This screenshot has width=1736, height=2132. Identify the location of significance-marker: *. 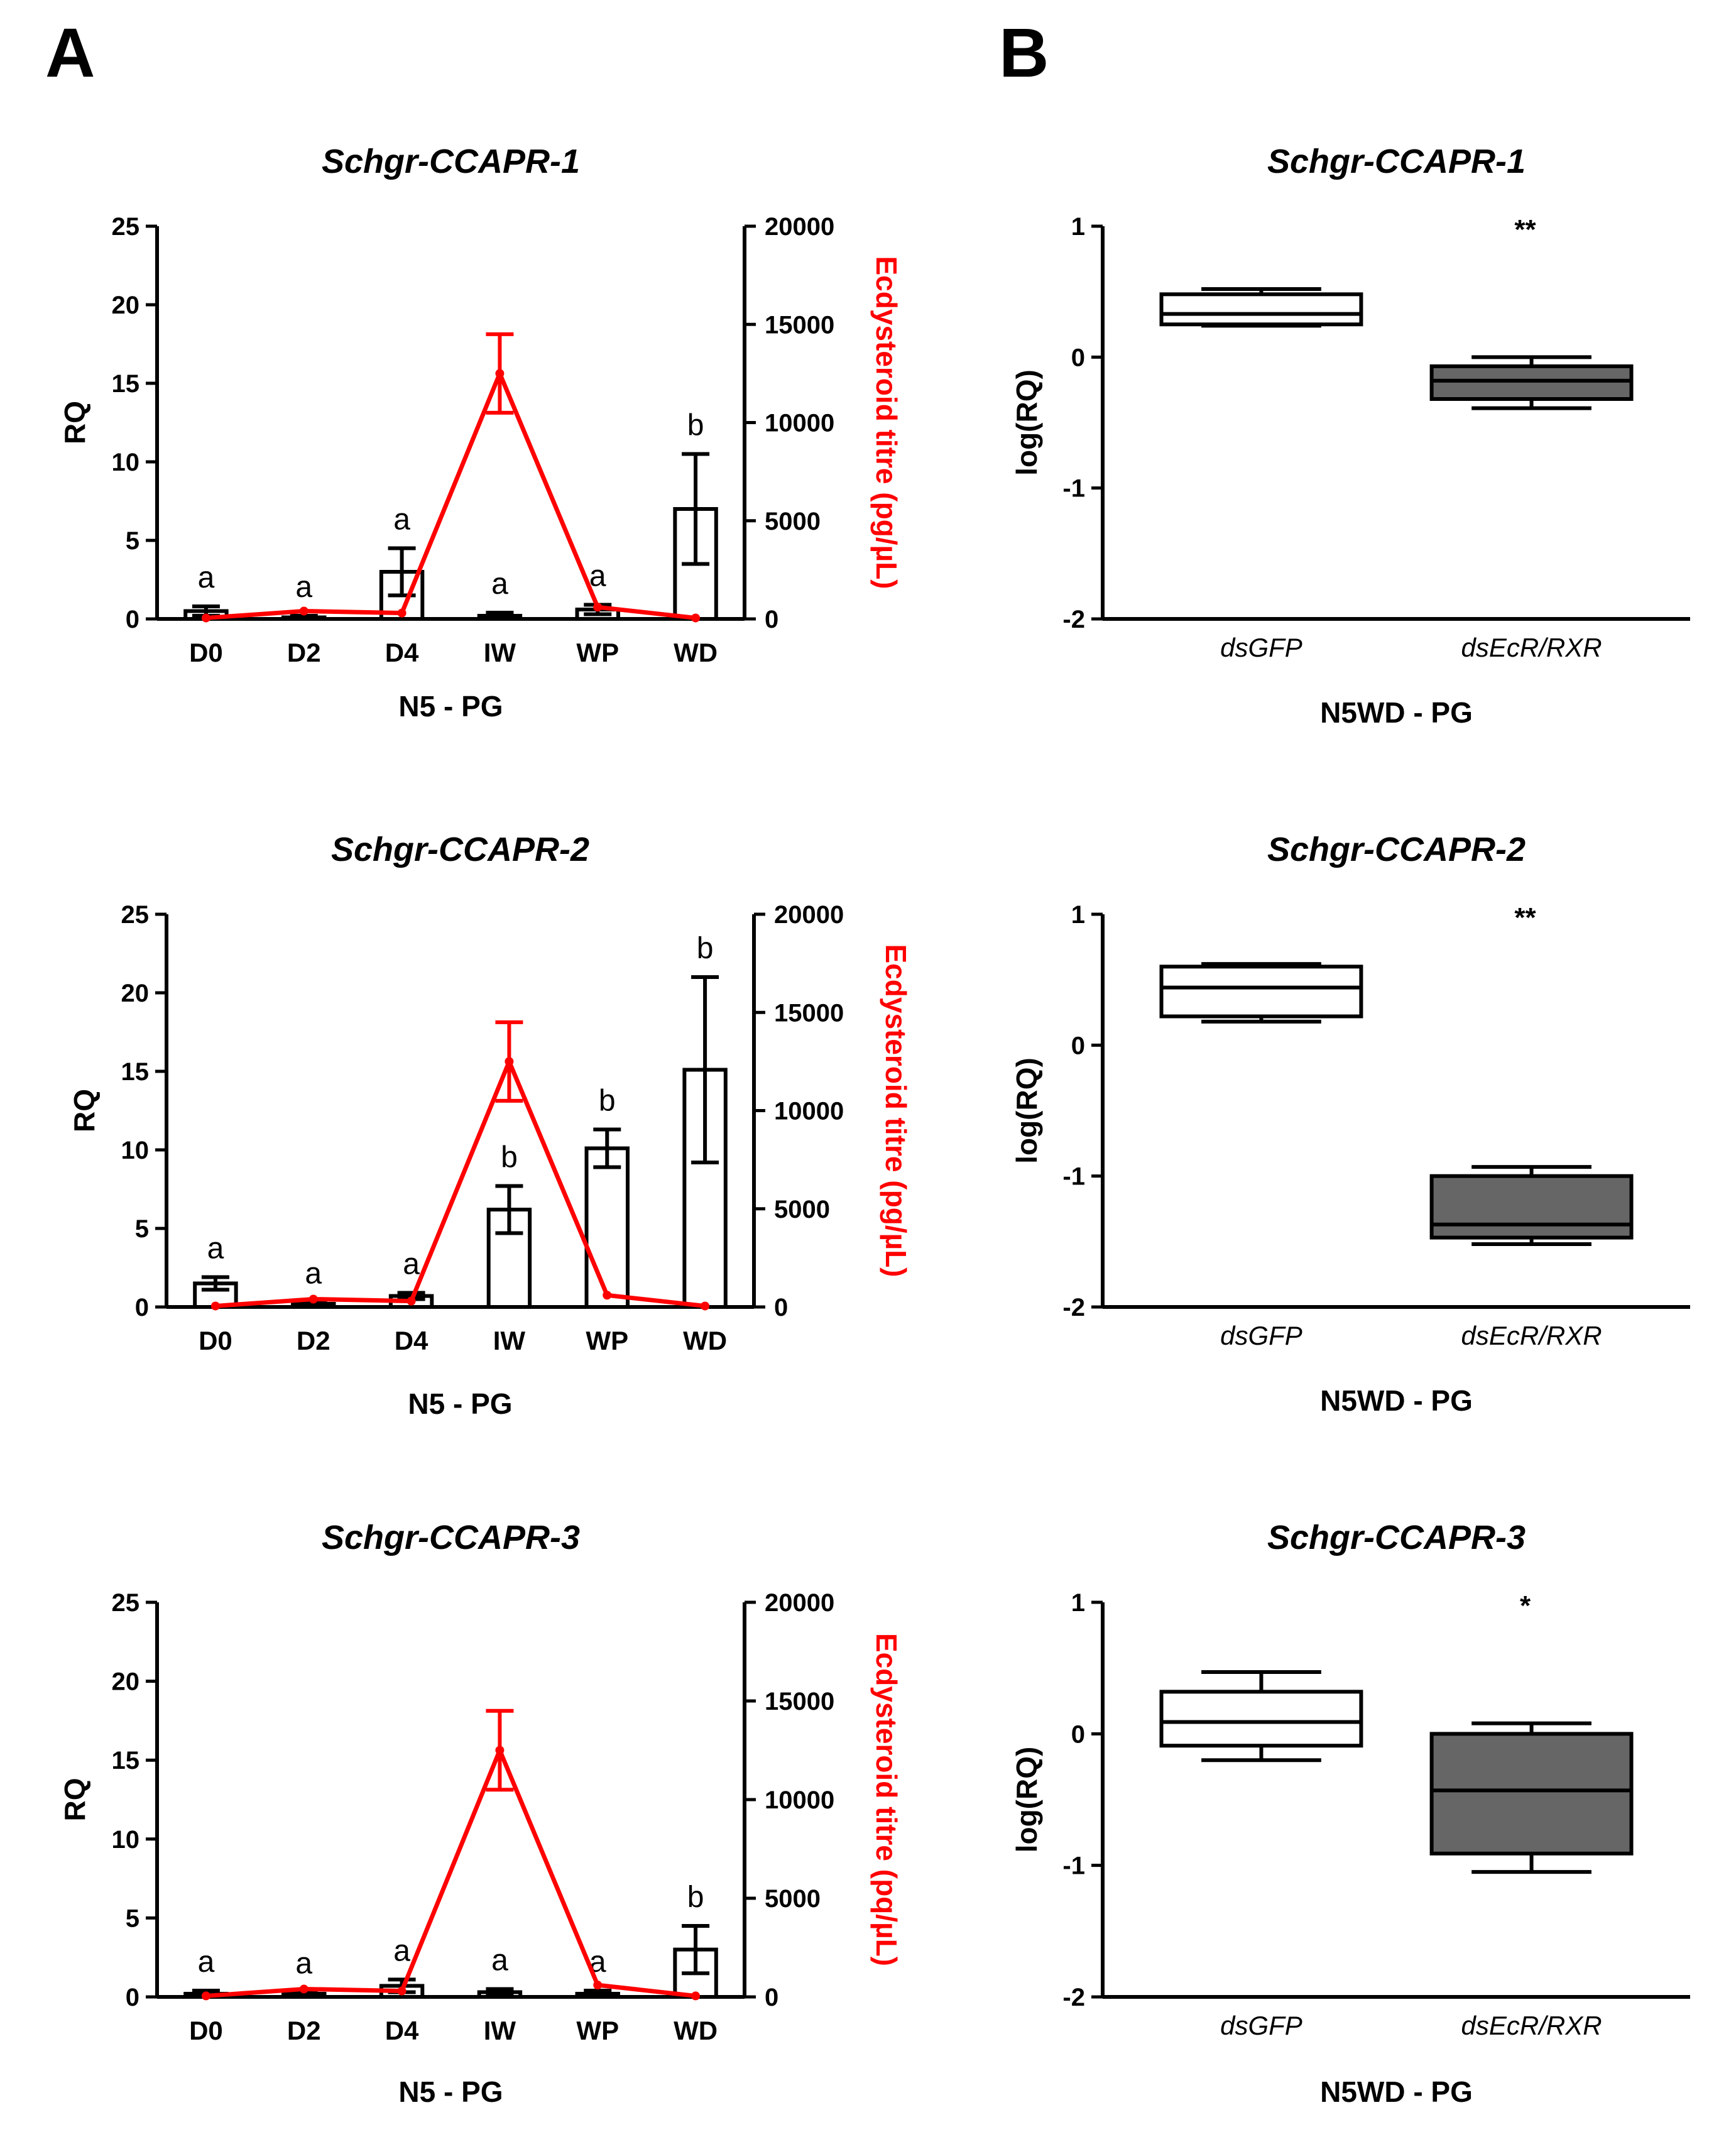
(1525, 1605).